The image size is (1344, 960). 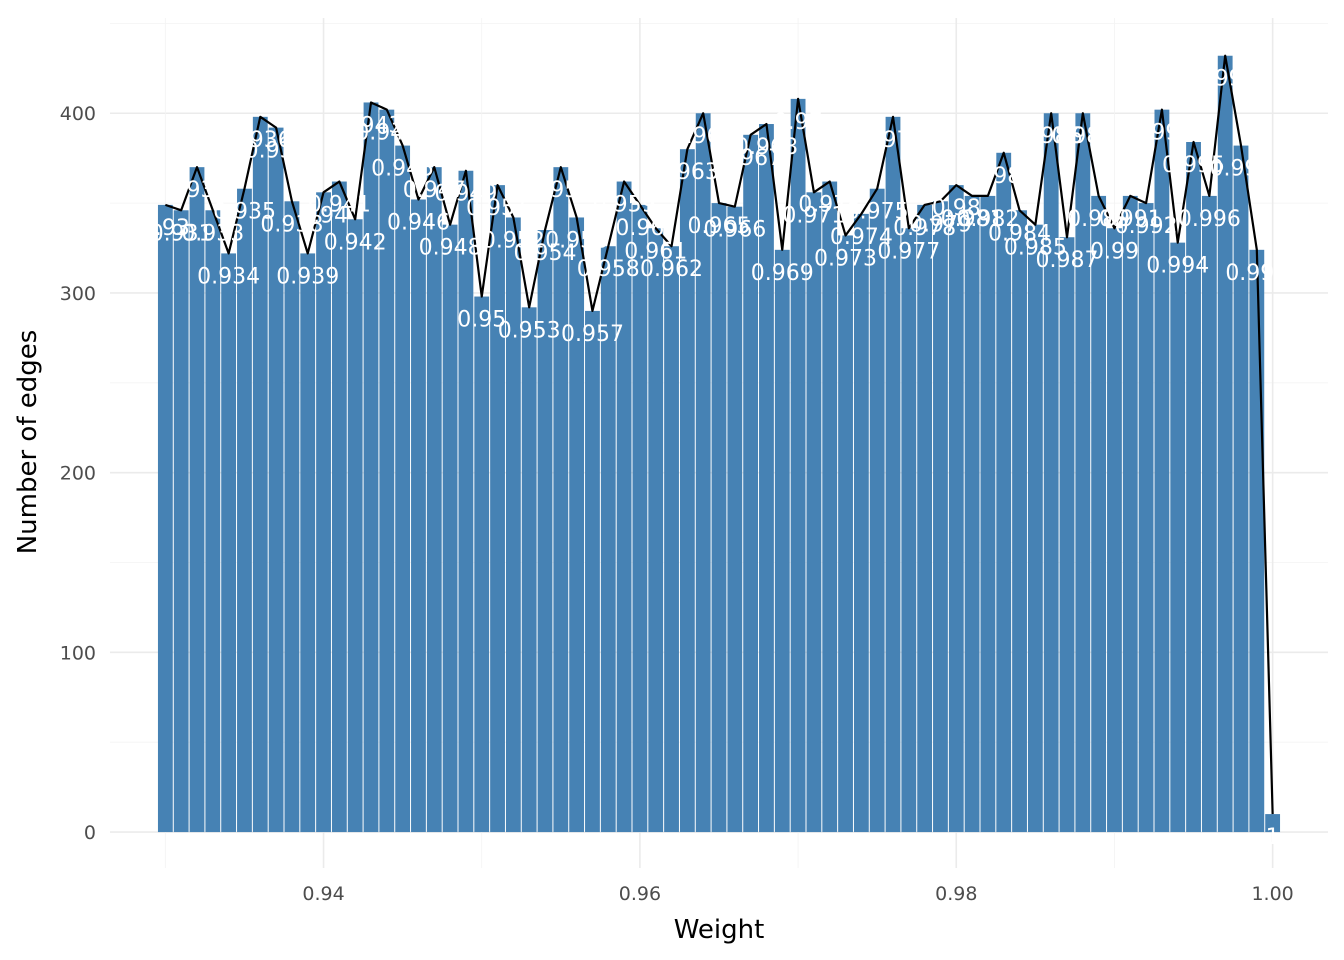 I want to click on bar-label: 0.945, so click(x=402, y=169).